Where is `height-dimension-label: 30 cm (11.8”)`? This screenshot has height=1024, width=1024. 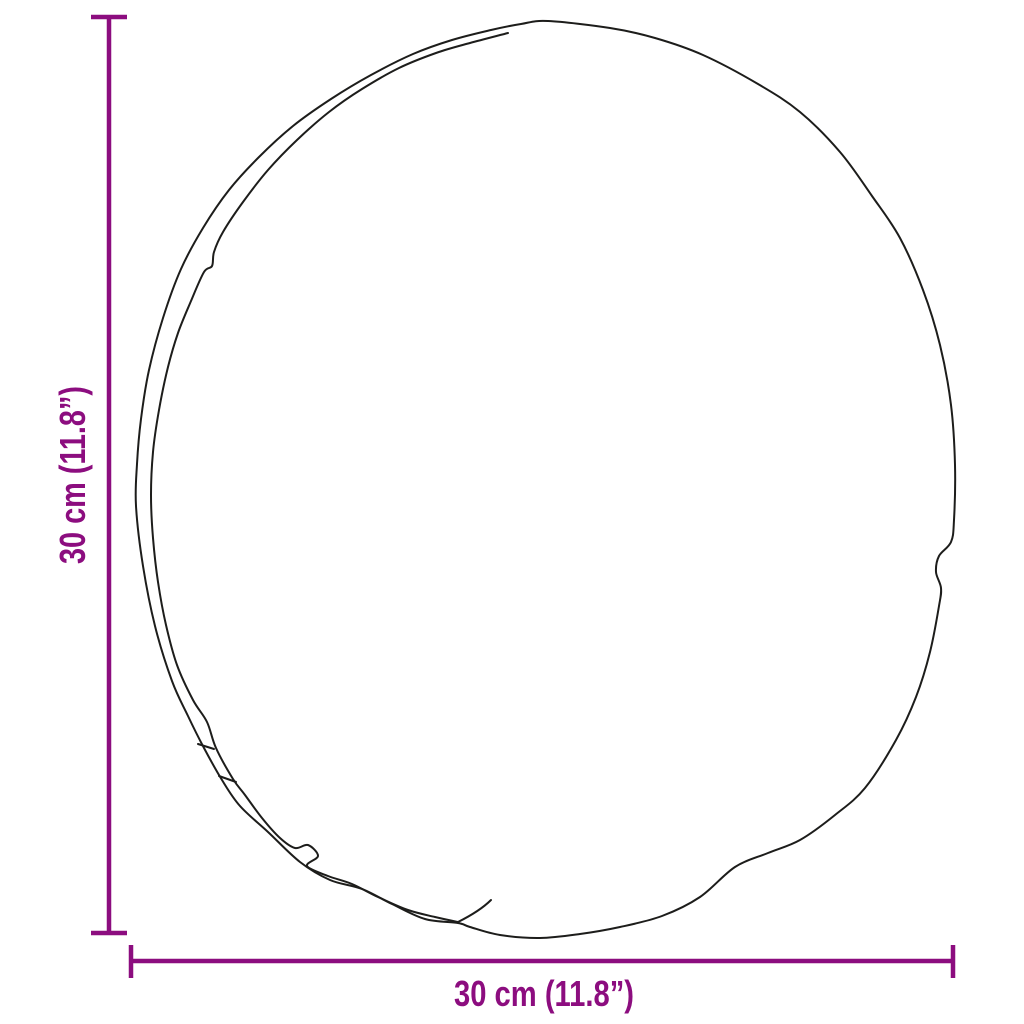
height-dimension-label: 30 cm (11.8”) is located at coordinates (72, 475).